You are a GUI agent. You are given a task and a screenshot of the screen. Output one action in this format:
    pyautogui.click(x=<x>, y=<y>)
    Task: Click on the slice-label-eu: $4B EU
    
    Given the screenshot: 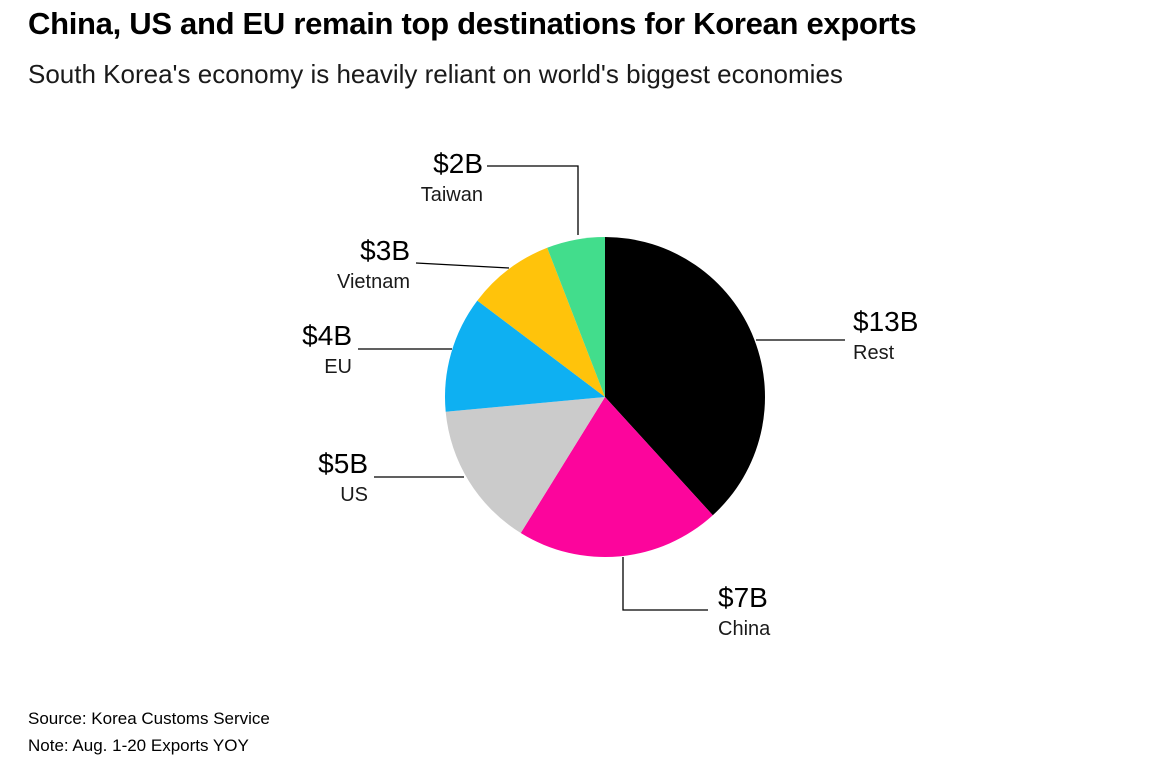 What is the action you would take?
    pyautogui.click(x=327, y=349)
    